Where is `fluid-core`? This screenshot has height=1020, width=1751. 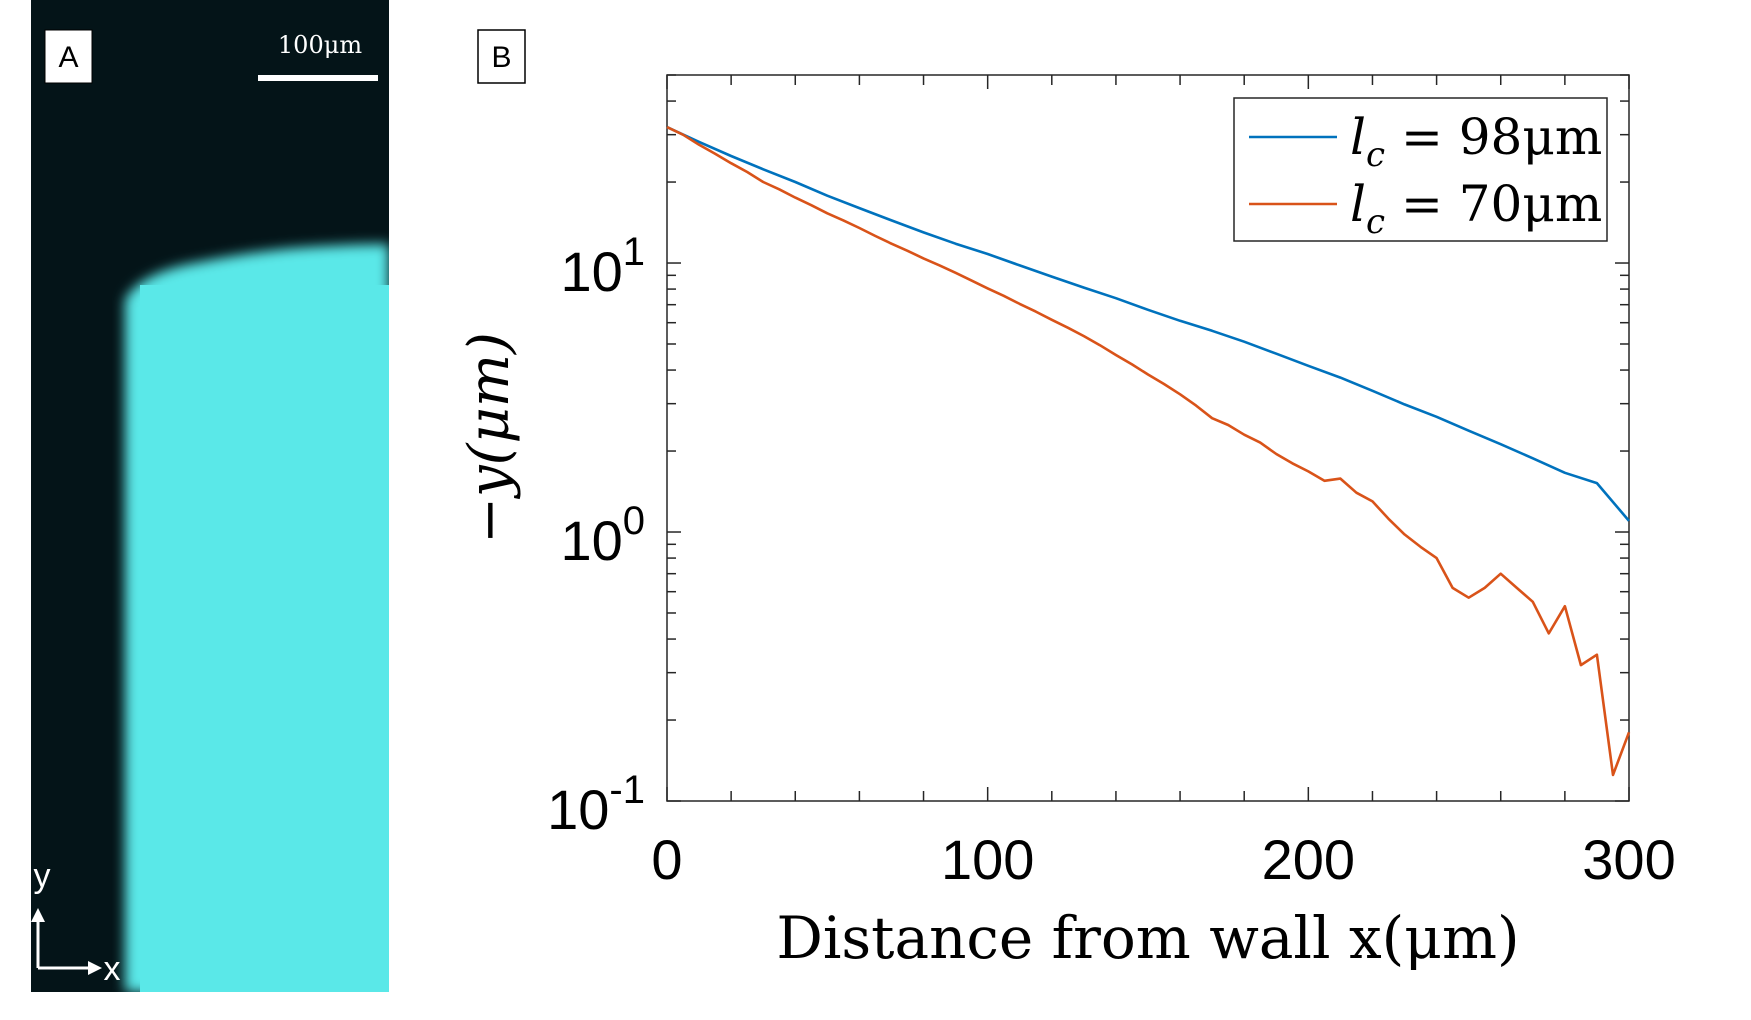 fluid-core is located at coordinates (264, 638).